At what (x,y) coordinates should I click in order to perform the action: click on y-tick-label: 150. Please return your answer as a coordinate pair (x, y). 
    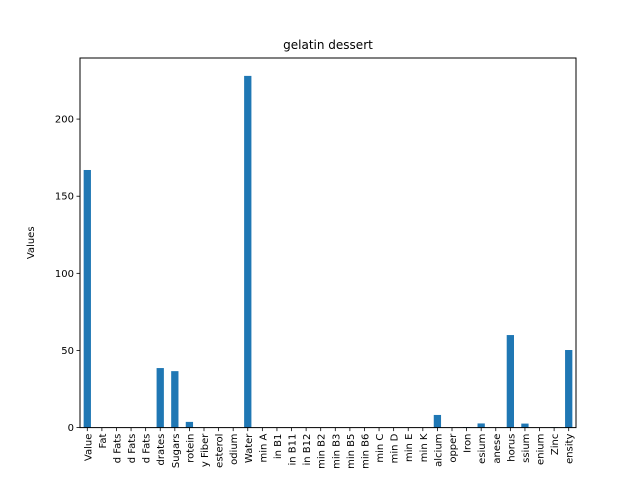
    Looking at the image, I should click on (64, 197).